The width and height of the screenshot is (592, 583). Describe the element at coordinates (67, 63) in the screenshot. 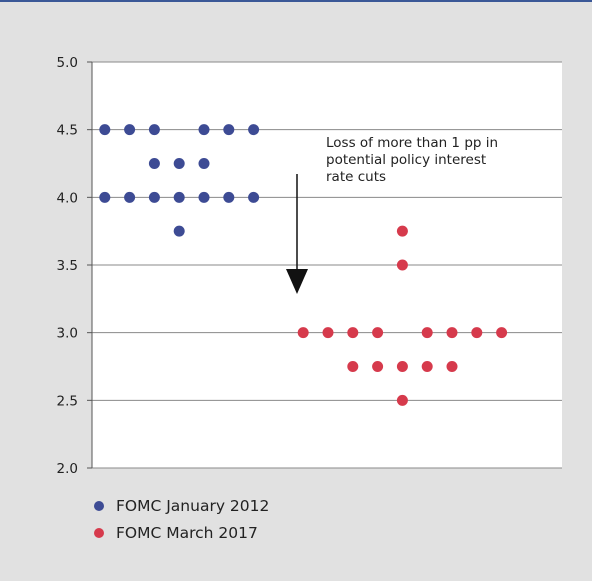

I see `y-tick-label: 5.0` at that location.